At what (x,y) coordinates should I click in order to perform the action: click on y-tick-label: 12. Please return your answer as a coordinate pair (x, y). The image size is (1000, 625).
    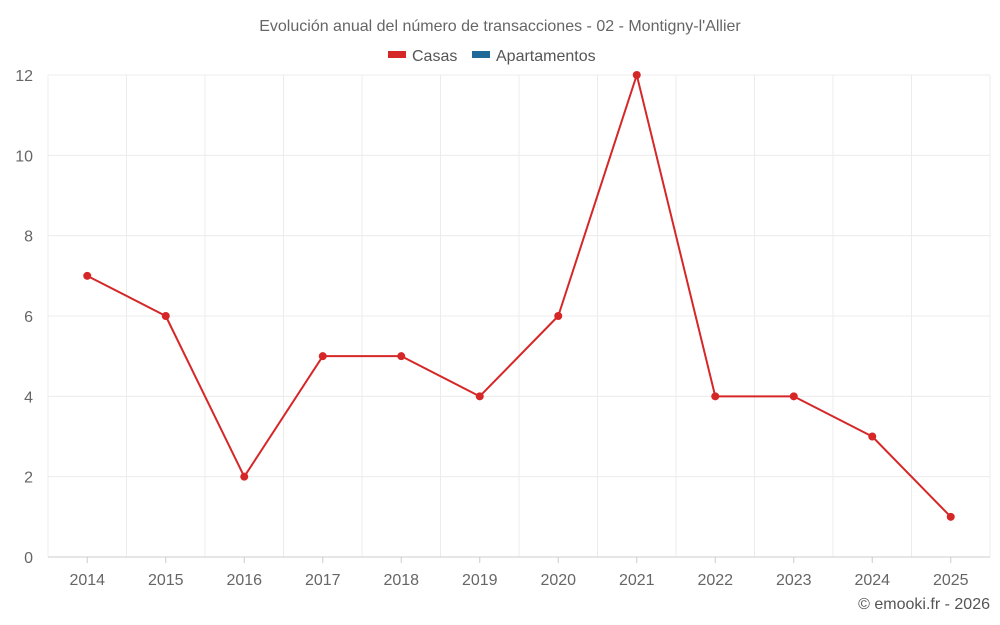
    Looking at the image, I should click on (24, 76).